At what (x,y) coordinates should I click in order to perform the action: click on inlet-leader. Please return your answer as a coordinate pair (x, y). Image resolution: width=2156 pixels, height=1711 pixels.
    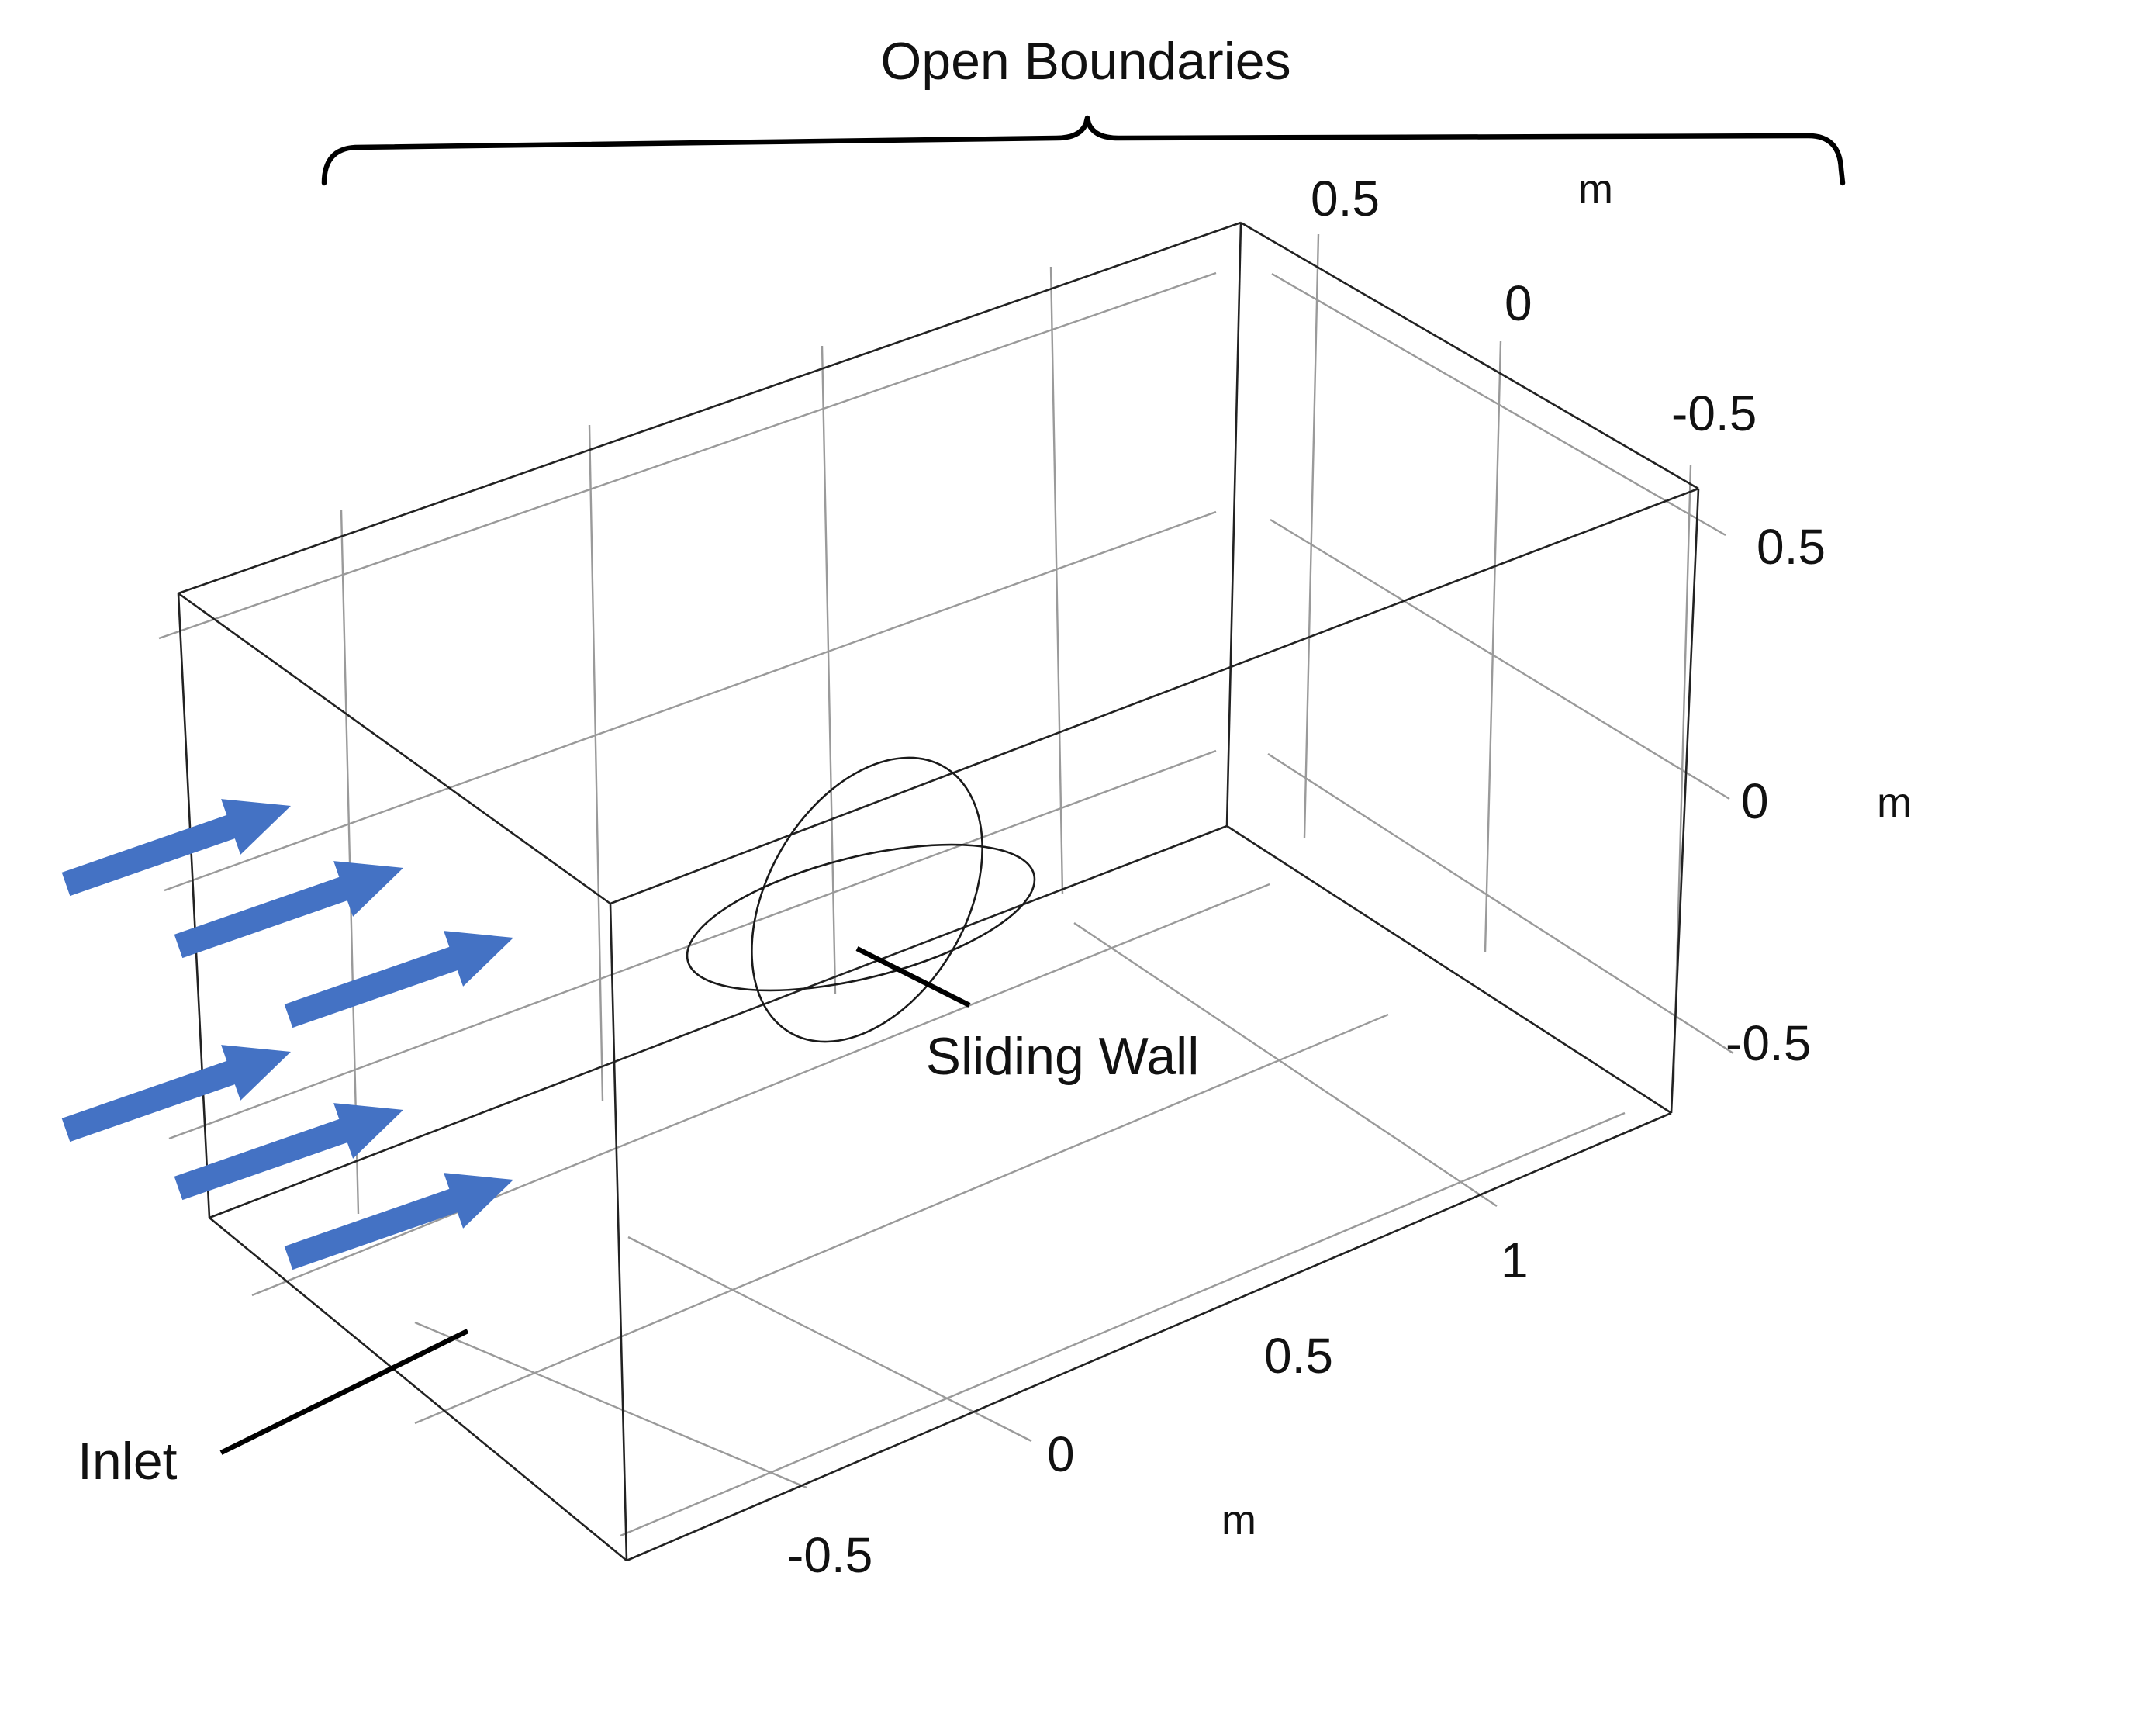
    Looking at the image, I should click on (344, 1392).